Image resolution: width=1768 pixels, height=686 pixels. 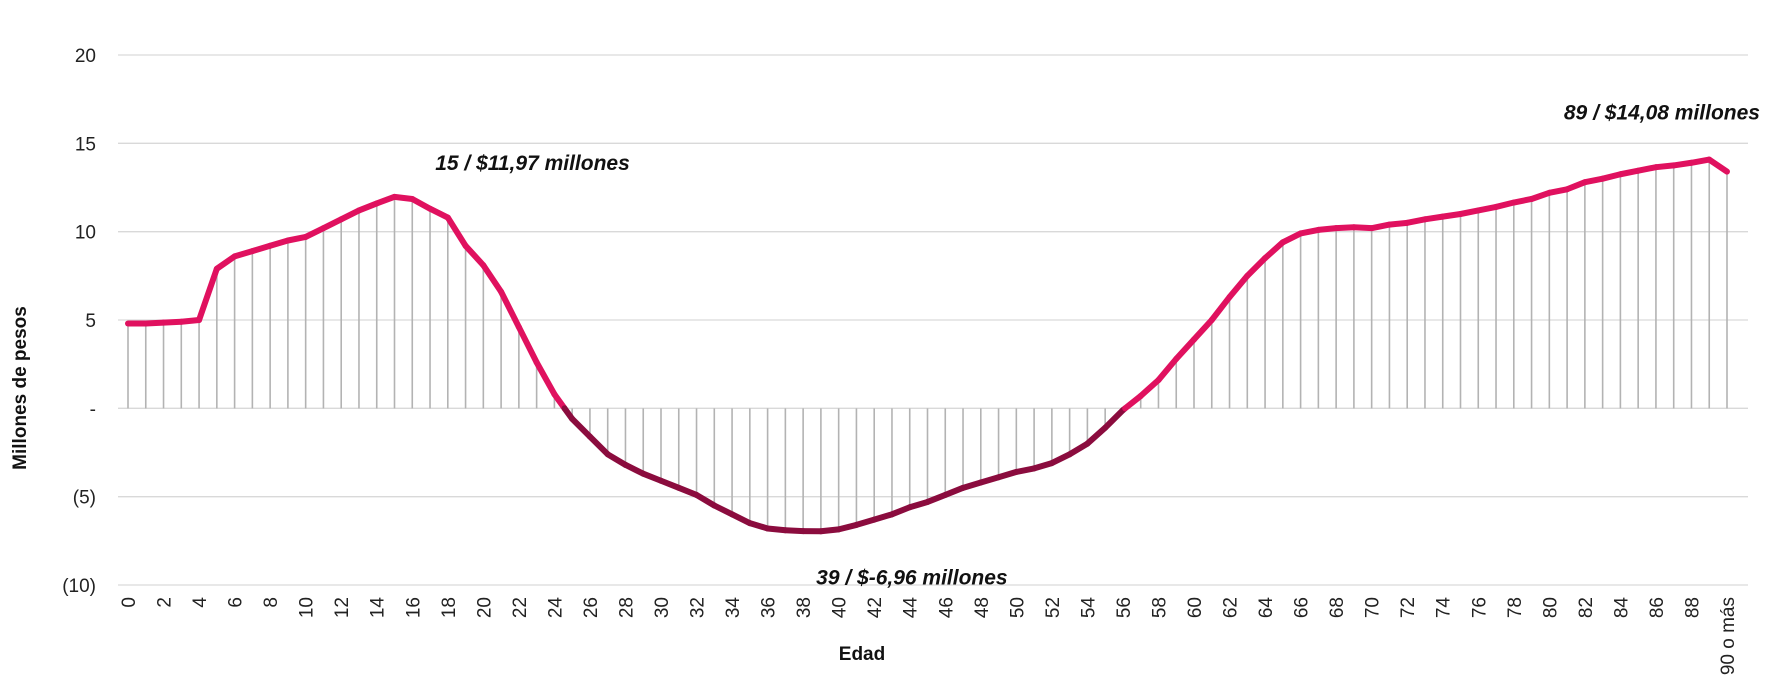 I want to click on y-tick-label: 15, so click(x=85, y=144).